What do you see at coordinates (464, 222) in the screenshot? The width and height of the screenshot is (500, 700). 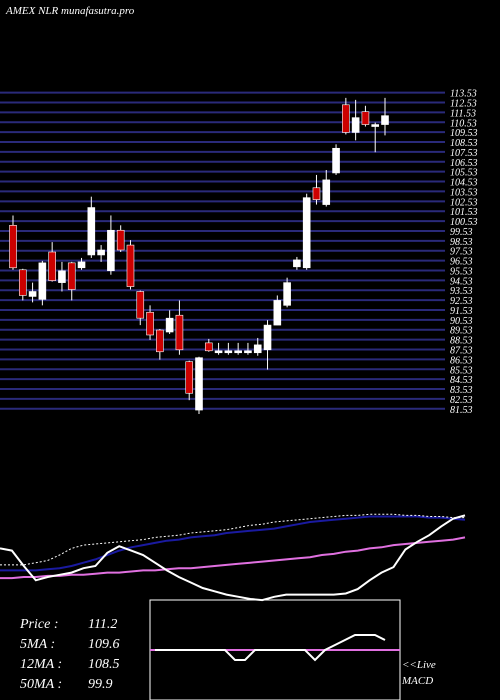 I see `y-tick-label: 100.53` at bounding box center [464, 222].